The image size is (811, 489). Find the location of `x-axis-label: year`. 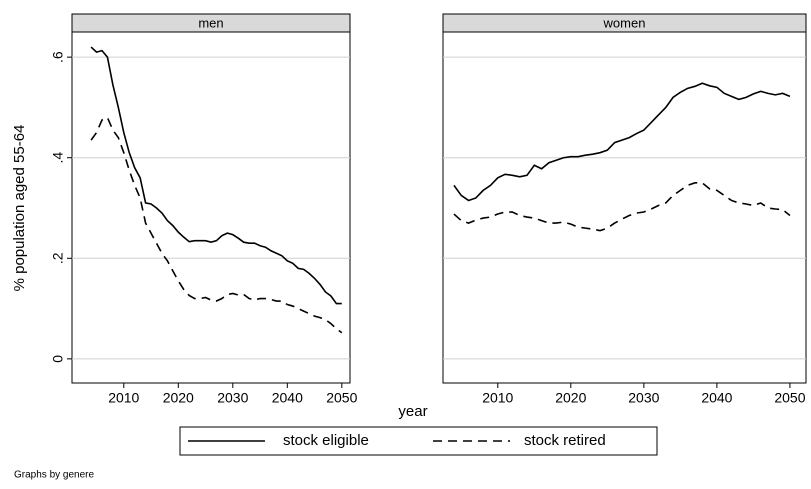

x-axis-label: year is located at coordinates (412, 411).